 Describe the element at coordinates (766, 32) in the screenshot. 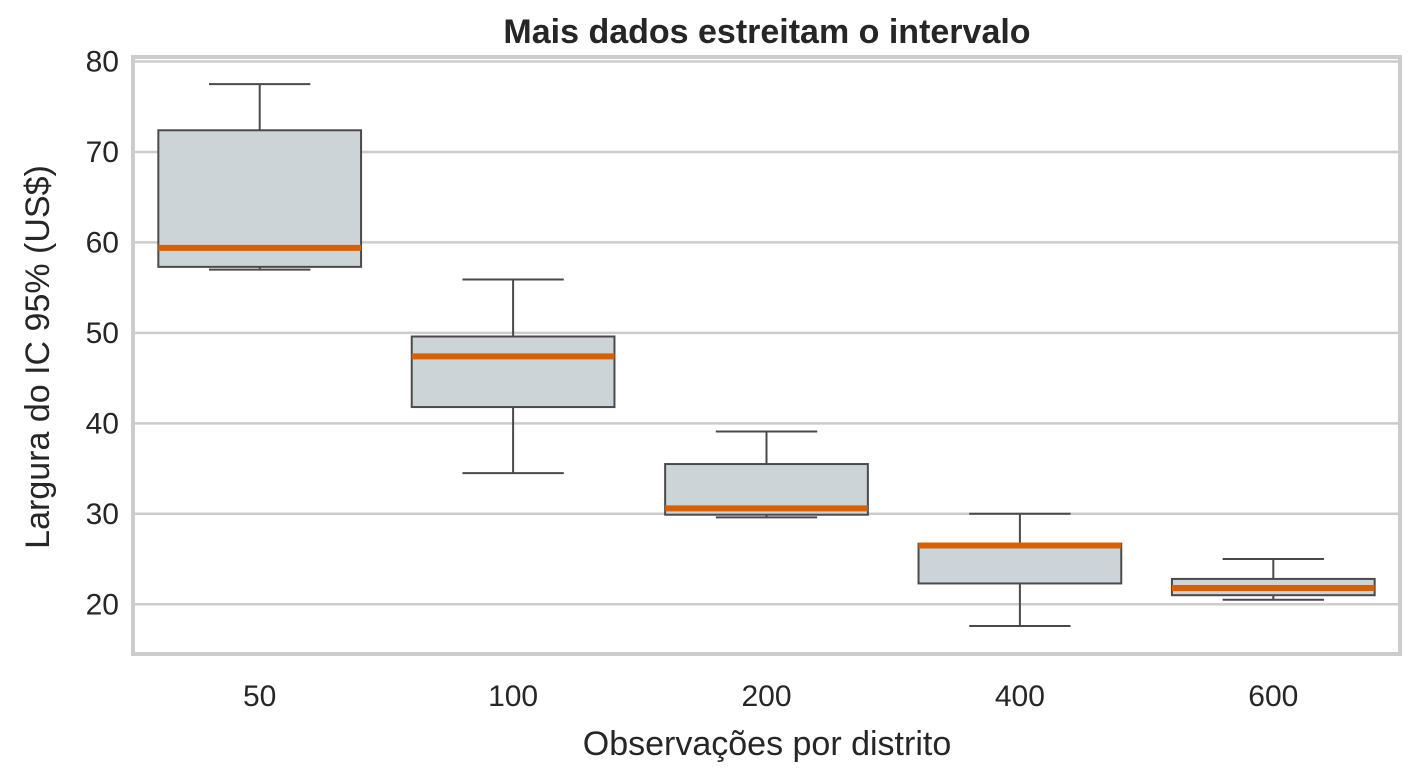

I see `chart-title: Mais dados estreitam o intervalo` at that location.